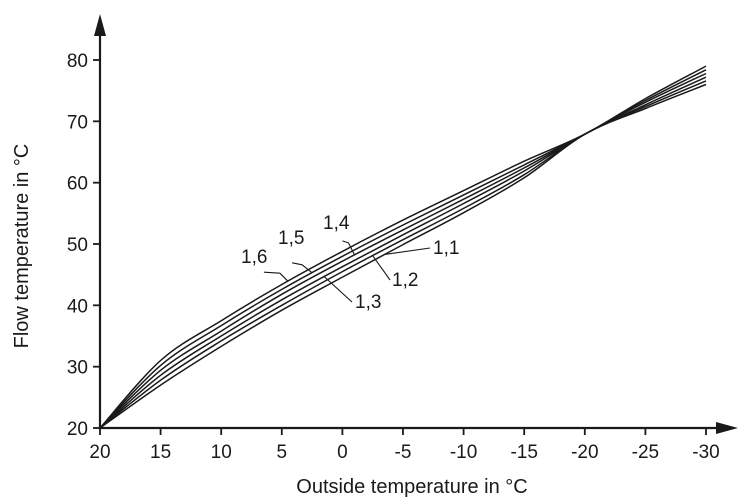 The image size is (741, 499). What do you see at coordinates (523, 452) in the screenshot?
I see `x-tick-label: -15` at bounding box center [523, 452].